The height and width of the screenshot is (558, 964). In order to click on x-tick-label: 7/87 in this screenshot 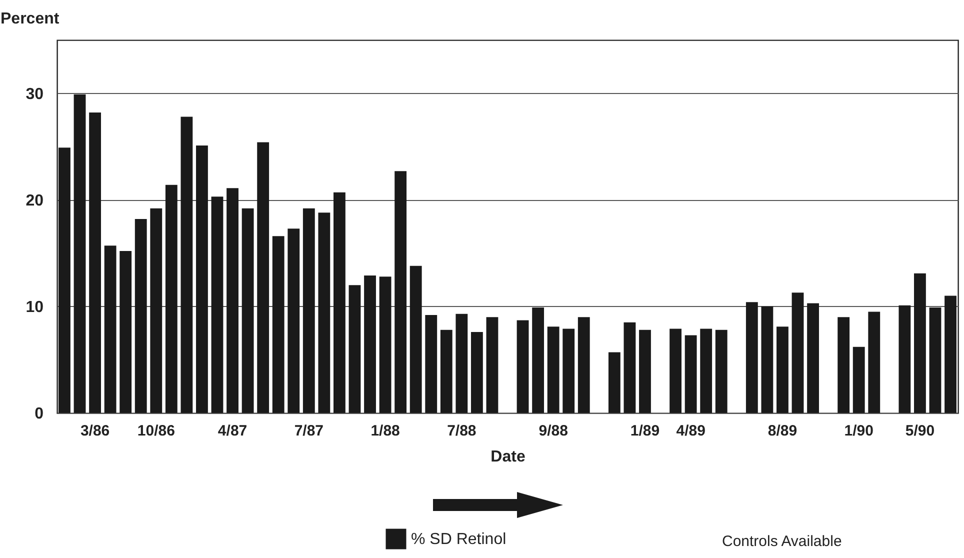, I will do `click(309, 431)`.